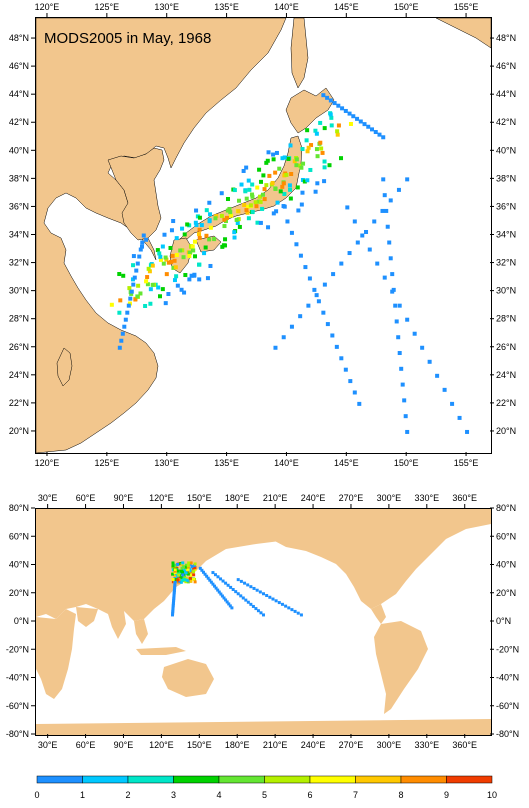 The width and height of the screenshot is (529, 808). I want to click on colorbar-label: 5, so click(264, 795).